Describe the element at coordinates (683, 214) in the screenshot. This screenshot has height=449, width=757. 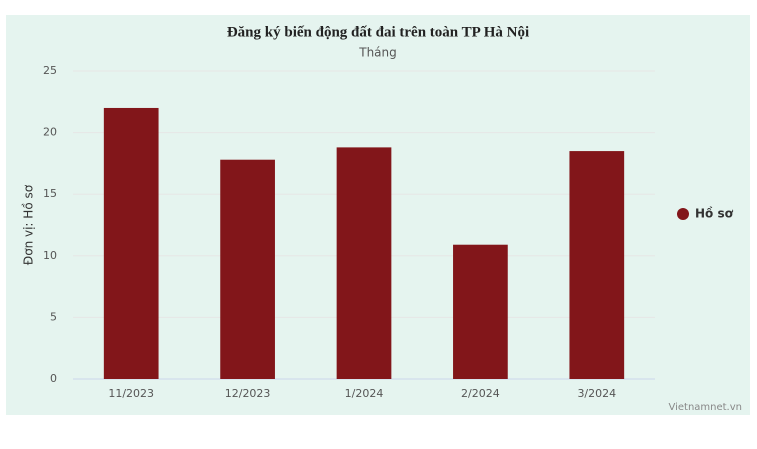
I see `legend-marker` at that location.